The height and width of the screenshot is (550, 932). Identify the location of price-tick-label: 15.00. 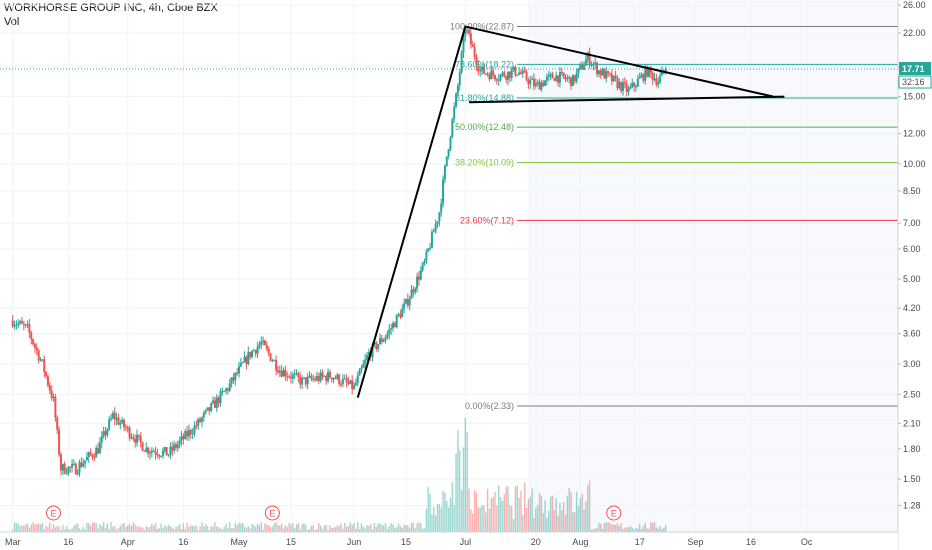
(914, 97).